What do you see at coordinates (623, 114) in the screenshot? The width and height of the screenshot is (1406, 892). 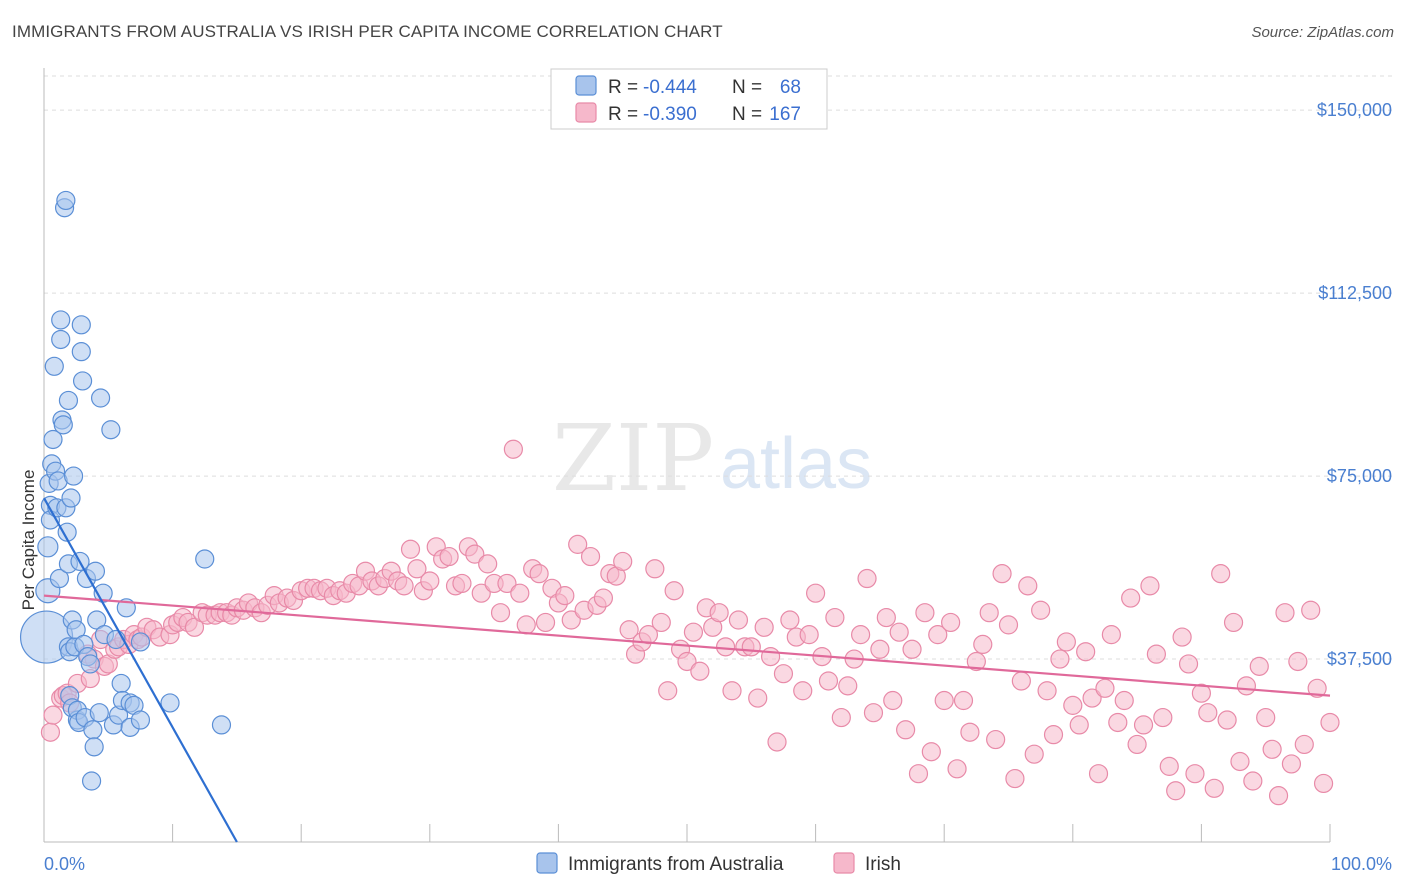 I see `legend-r-label-2: R =` at bounding box center [623, 114].